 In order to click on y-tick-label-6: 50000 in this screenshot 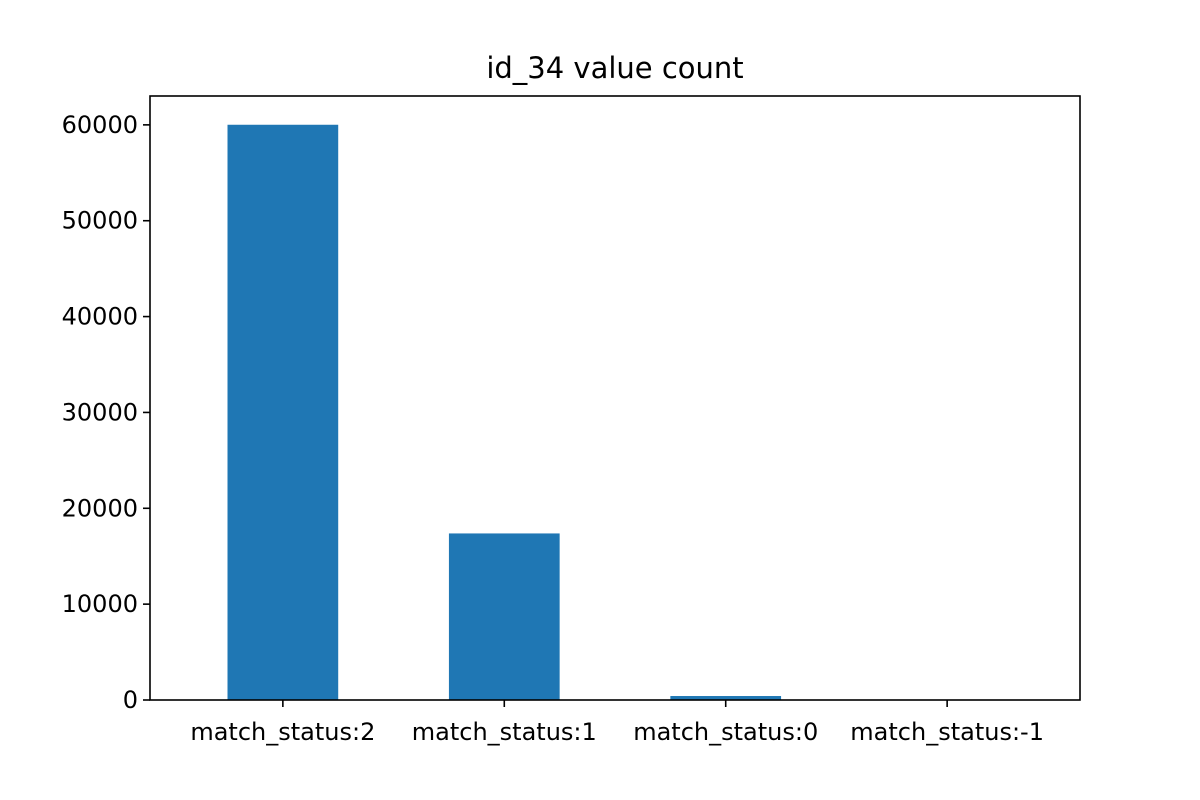, I will do `click(100, 221)`.